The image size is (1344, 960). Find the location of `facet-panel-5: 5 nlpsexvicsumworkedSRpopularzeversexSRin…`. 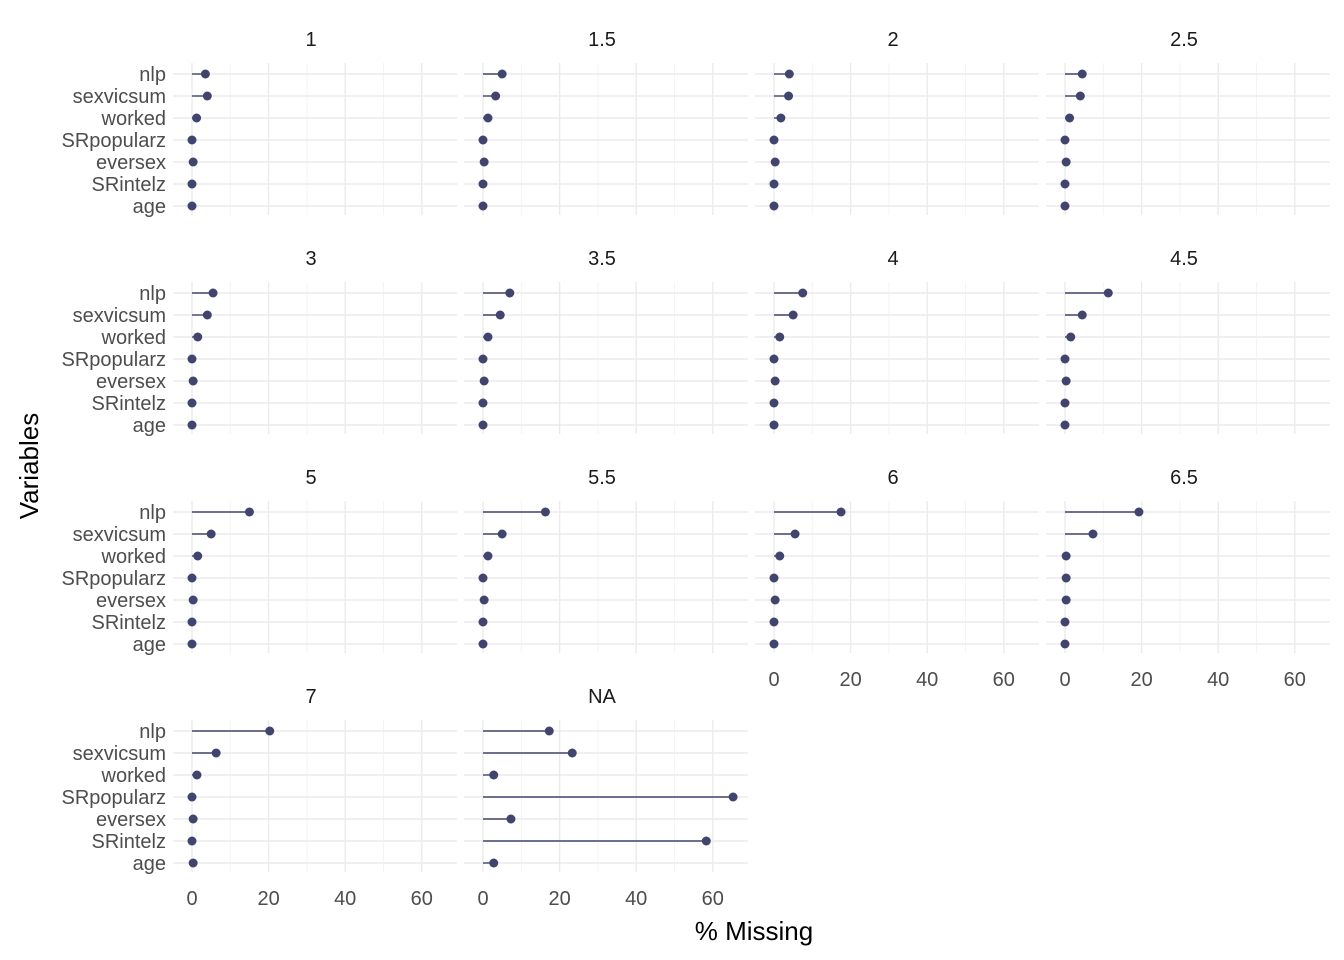

facet-panel-5: 5 nlpsexvicsumworkedSRpopularzeversexSRin… is located at coordinates (259, 561).